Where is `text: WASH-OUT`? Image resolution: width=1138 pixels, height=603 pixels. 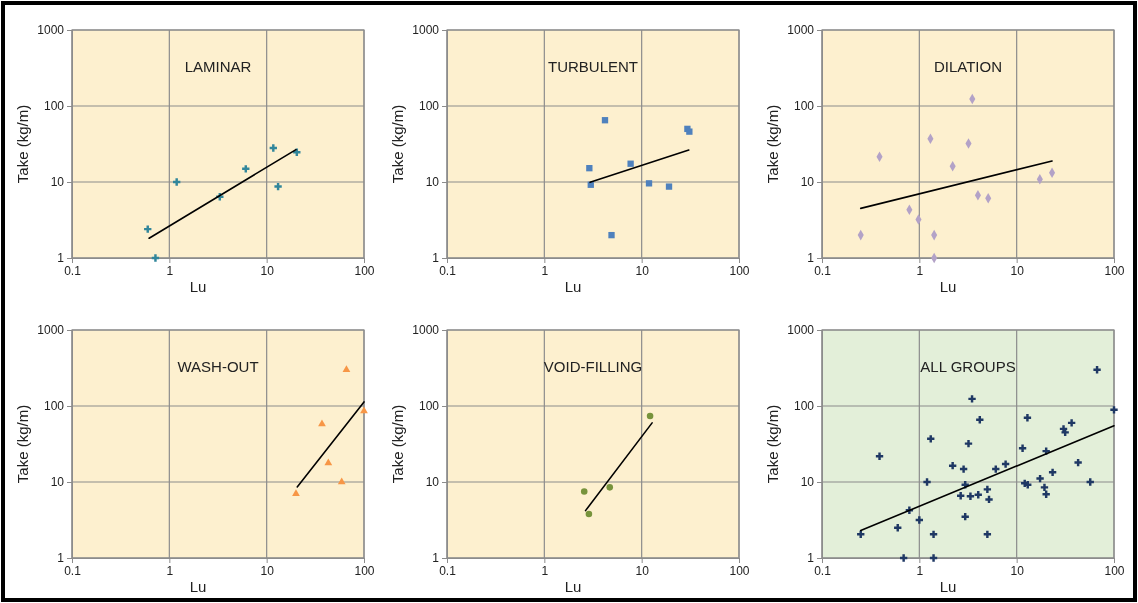 text: WASH-OUT is located at coordinates (218, 366).